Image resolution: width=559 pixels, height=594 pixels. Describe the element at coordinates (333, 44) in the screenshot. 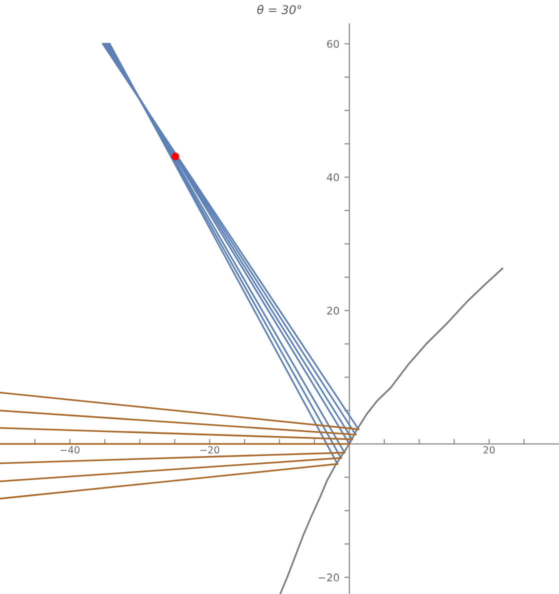

I see `y-tick-label: 60` at that location.